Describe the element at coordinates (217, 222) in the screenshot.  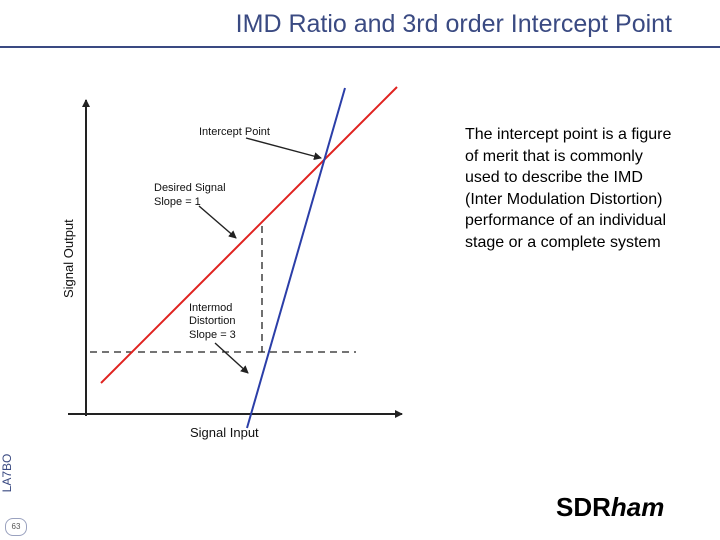
I see `desired-signal-arrow` at that location.